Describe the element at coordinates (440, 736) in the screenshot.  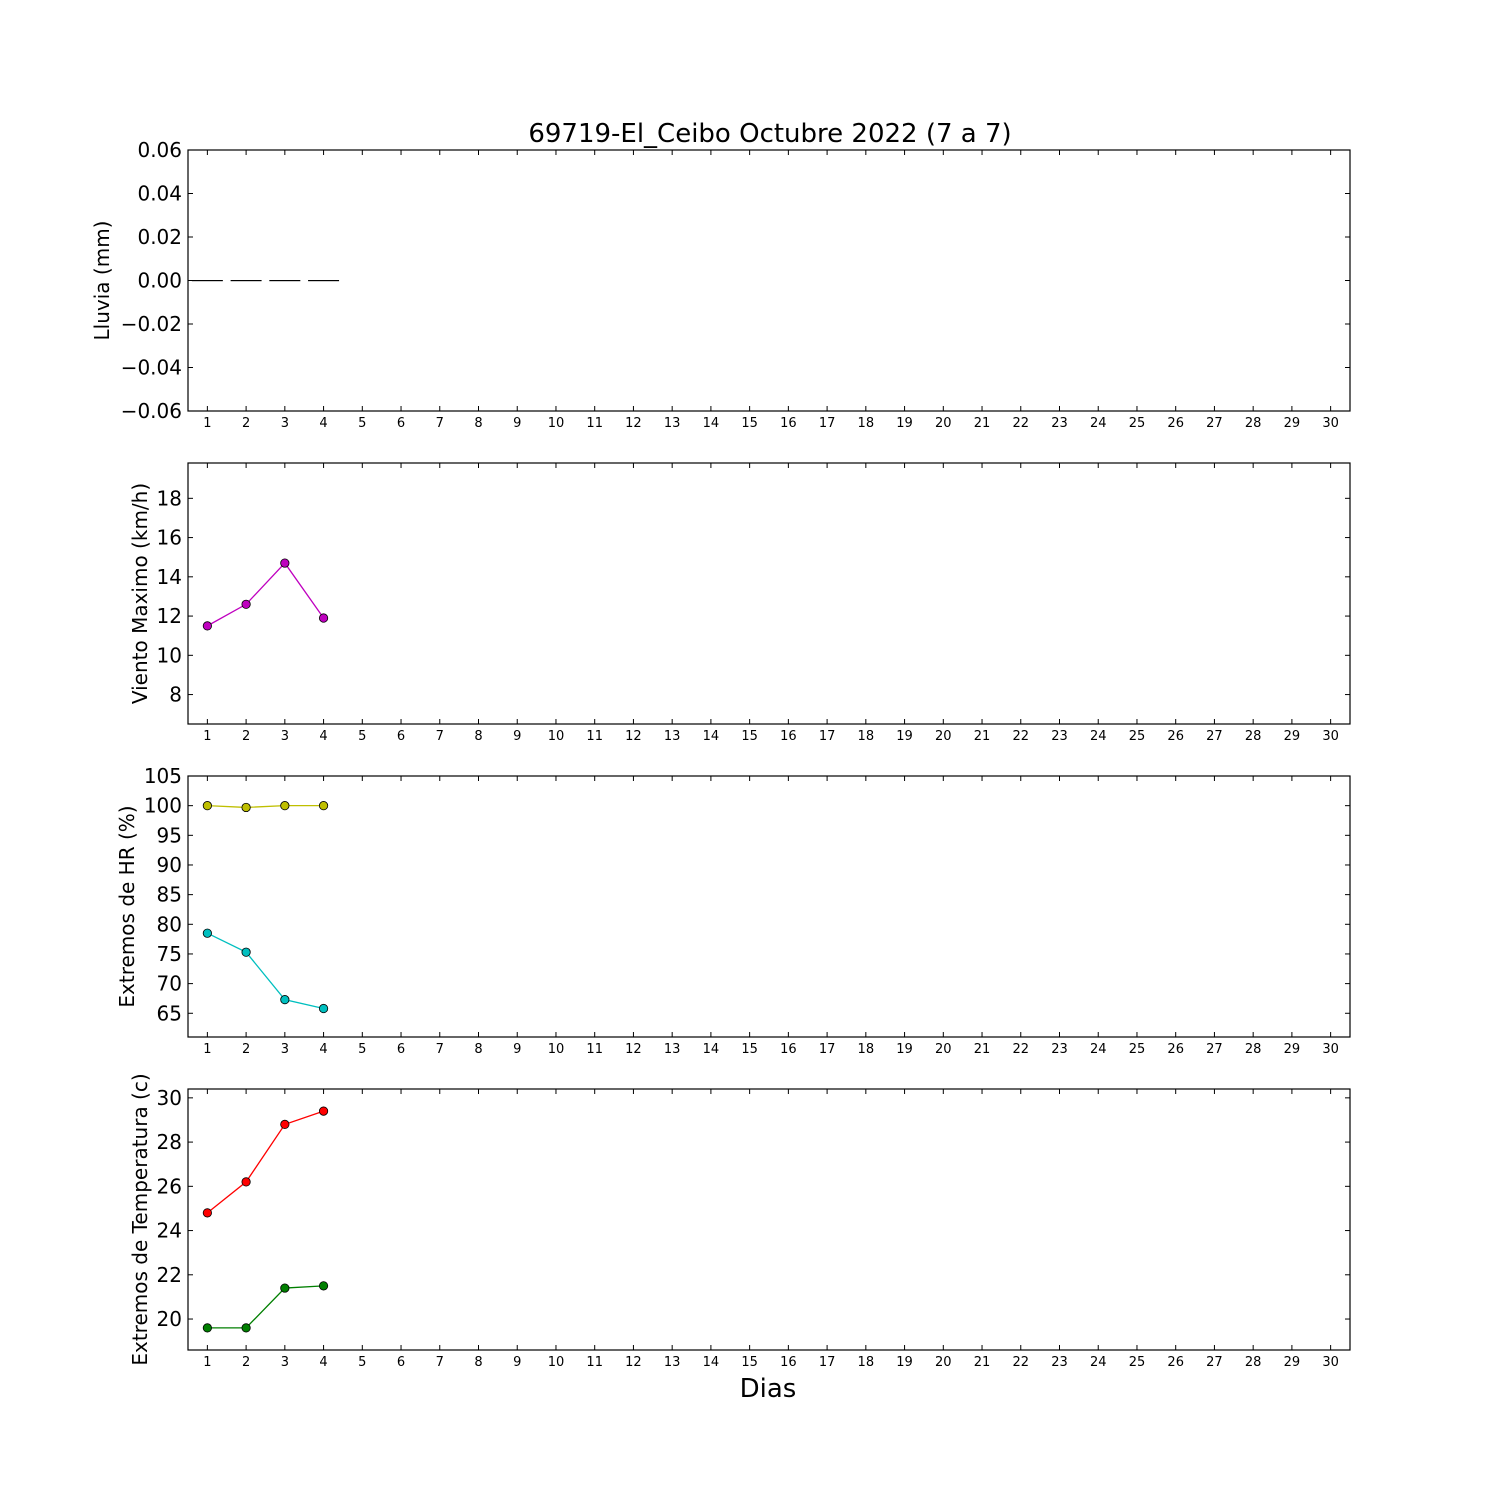
I see `x-tick-label: 7` at that location.